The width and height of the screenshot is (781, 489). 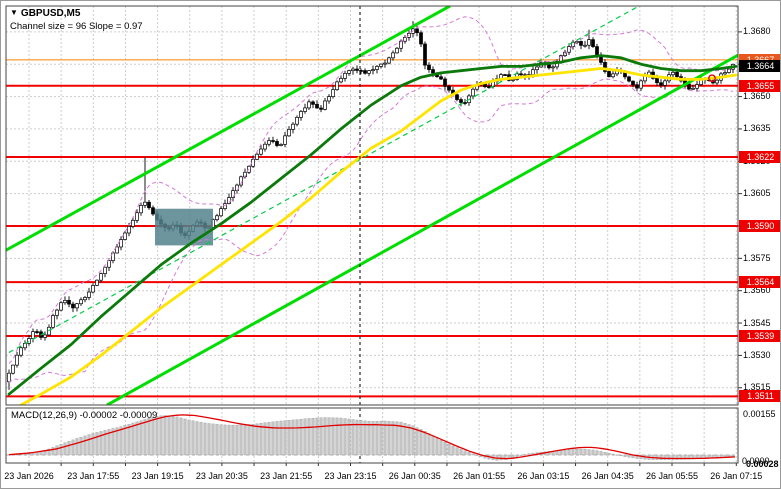 What do you see at coordinates (14, 12) in the screenshot?
I see `symbol-dropdown-icon: ▼` at bounding box center [14, 12].